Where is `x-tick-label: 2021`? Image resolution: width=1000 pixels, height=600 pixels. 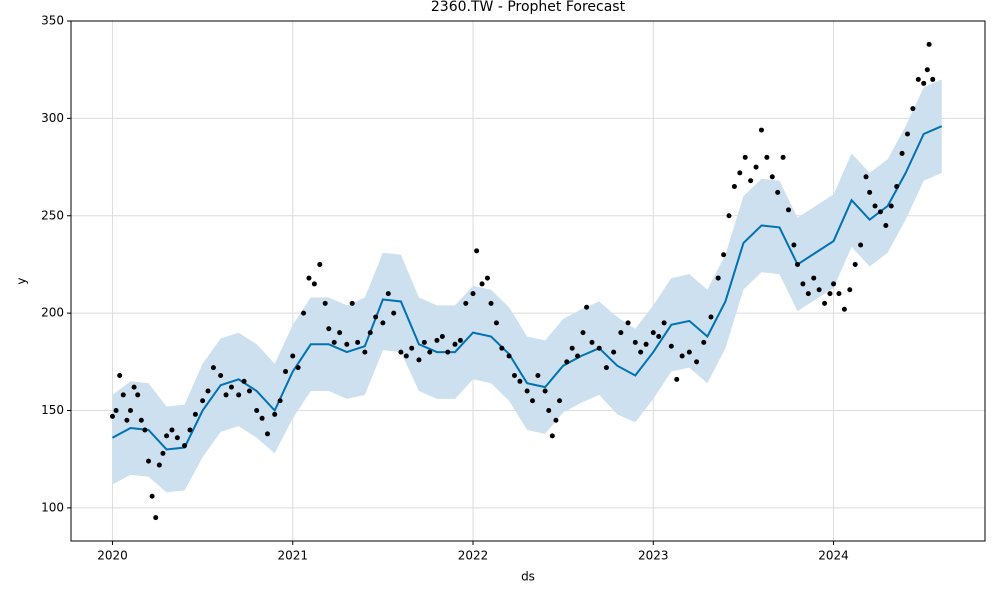
x-tick-label: 2021 is located at coordinates (292, 556).